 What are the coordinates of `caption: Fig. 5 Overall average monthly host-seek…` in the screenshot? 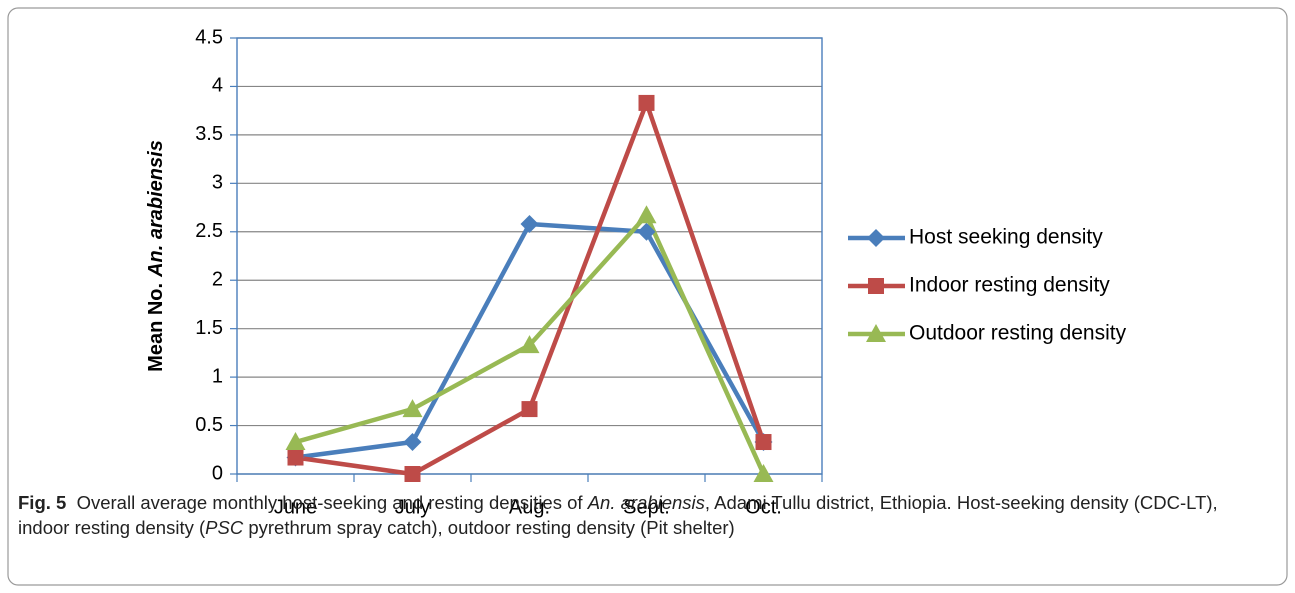 It's located at (633, 515).